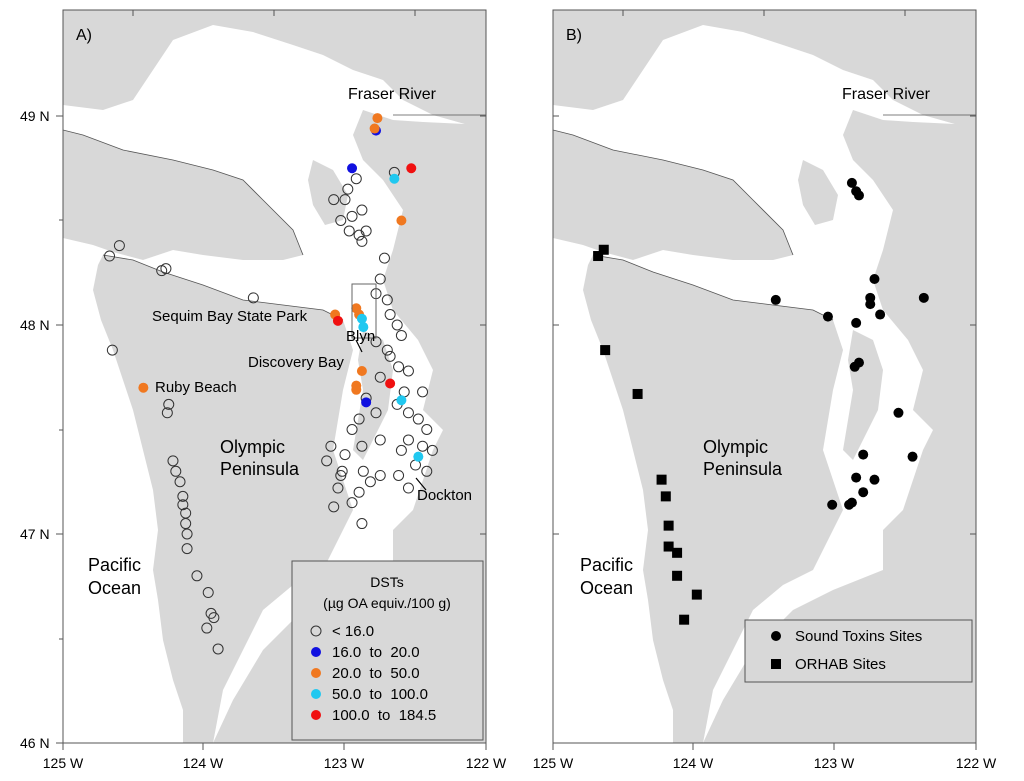 The width and height of the screenshot is (1024, 781). I want to click on label-ocean-b: Ocean, so click(606, 588).